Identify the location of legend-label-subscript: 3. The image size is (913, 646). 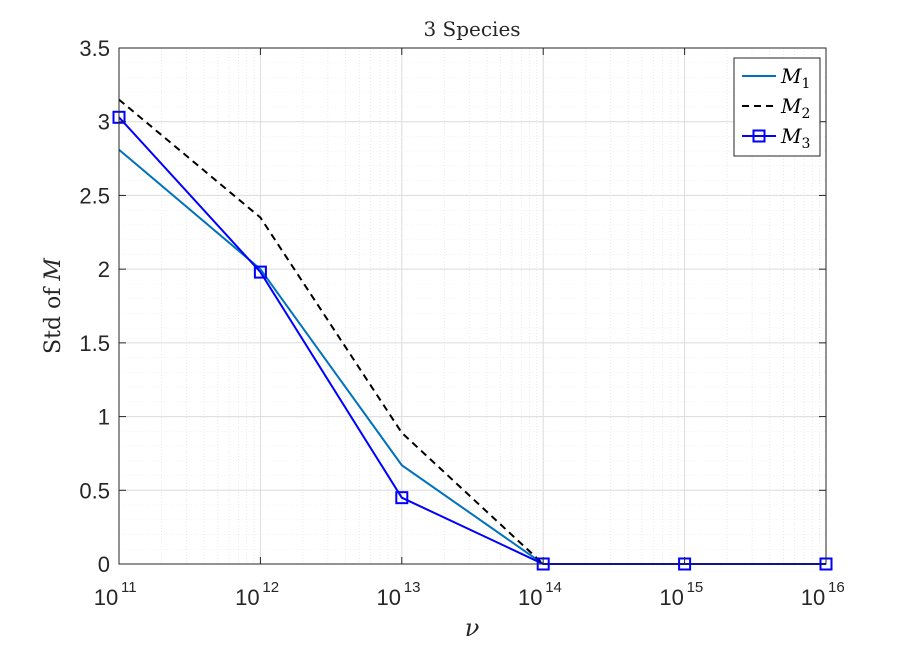
(805, 144).